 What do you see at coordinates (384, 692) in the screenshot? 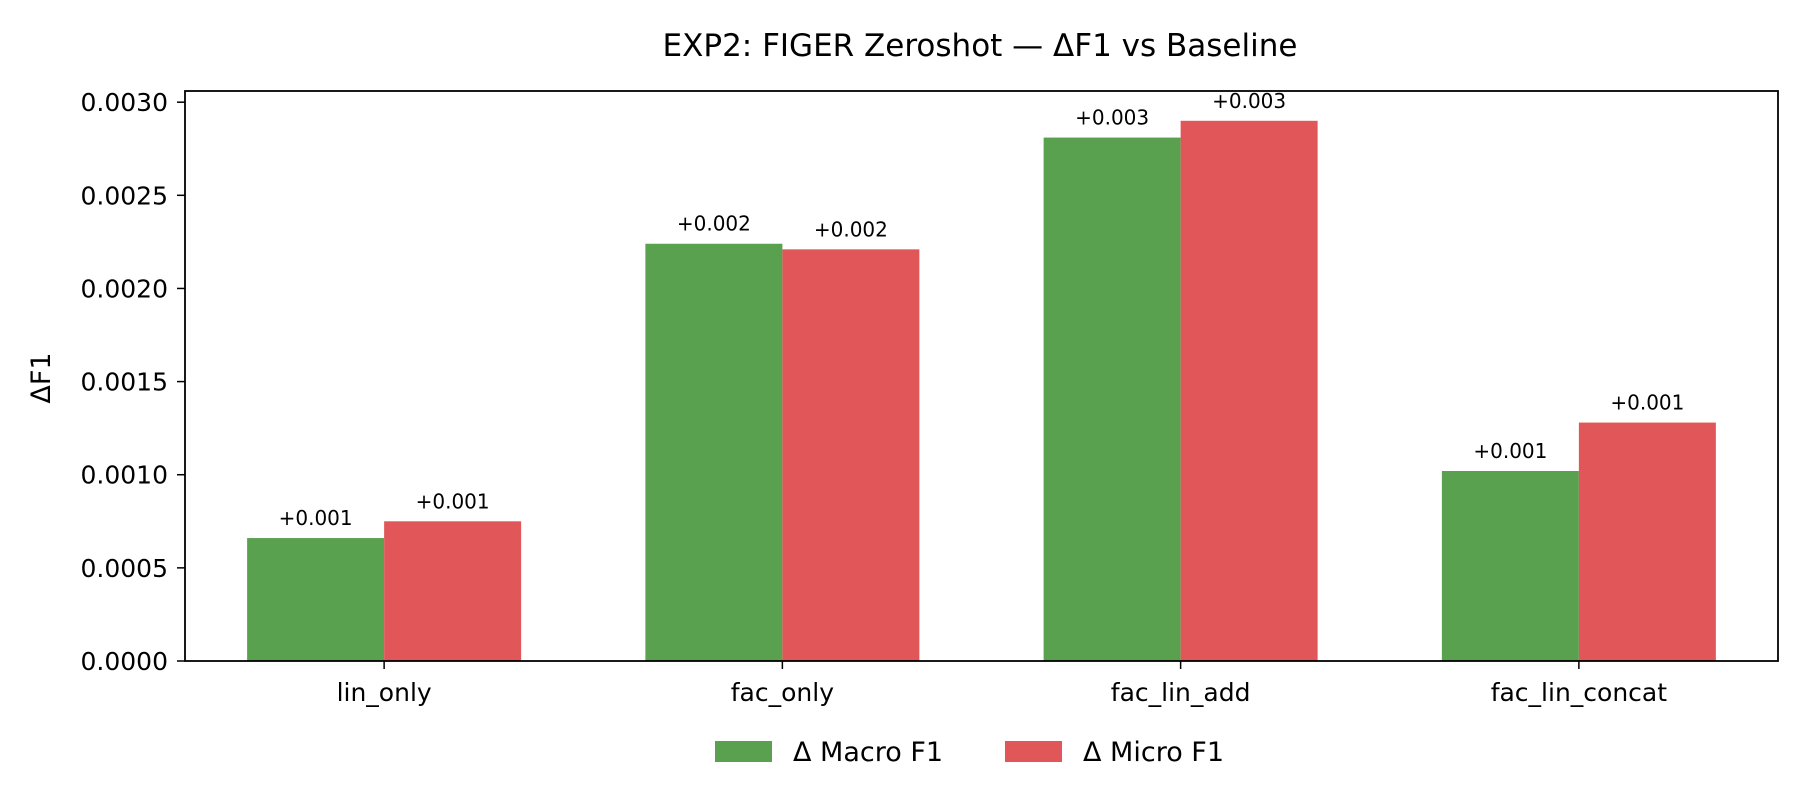
I see `x-tick-label: lin_only` at bounding box center [384, 692].